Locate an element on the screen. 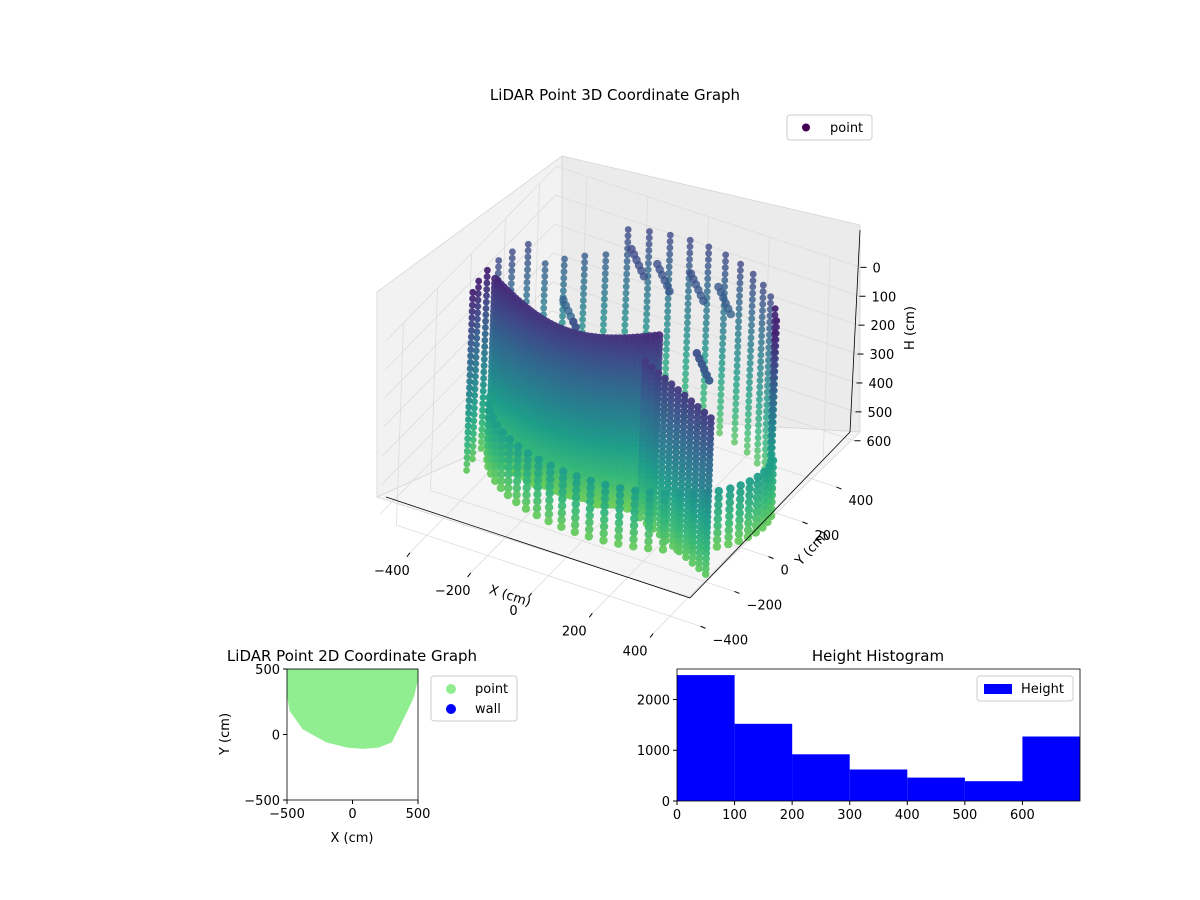  chart-2d-y-tick-label: −500 is located at coordinates (262, 801).